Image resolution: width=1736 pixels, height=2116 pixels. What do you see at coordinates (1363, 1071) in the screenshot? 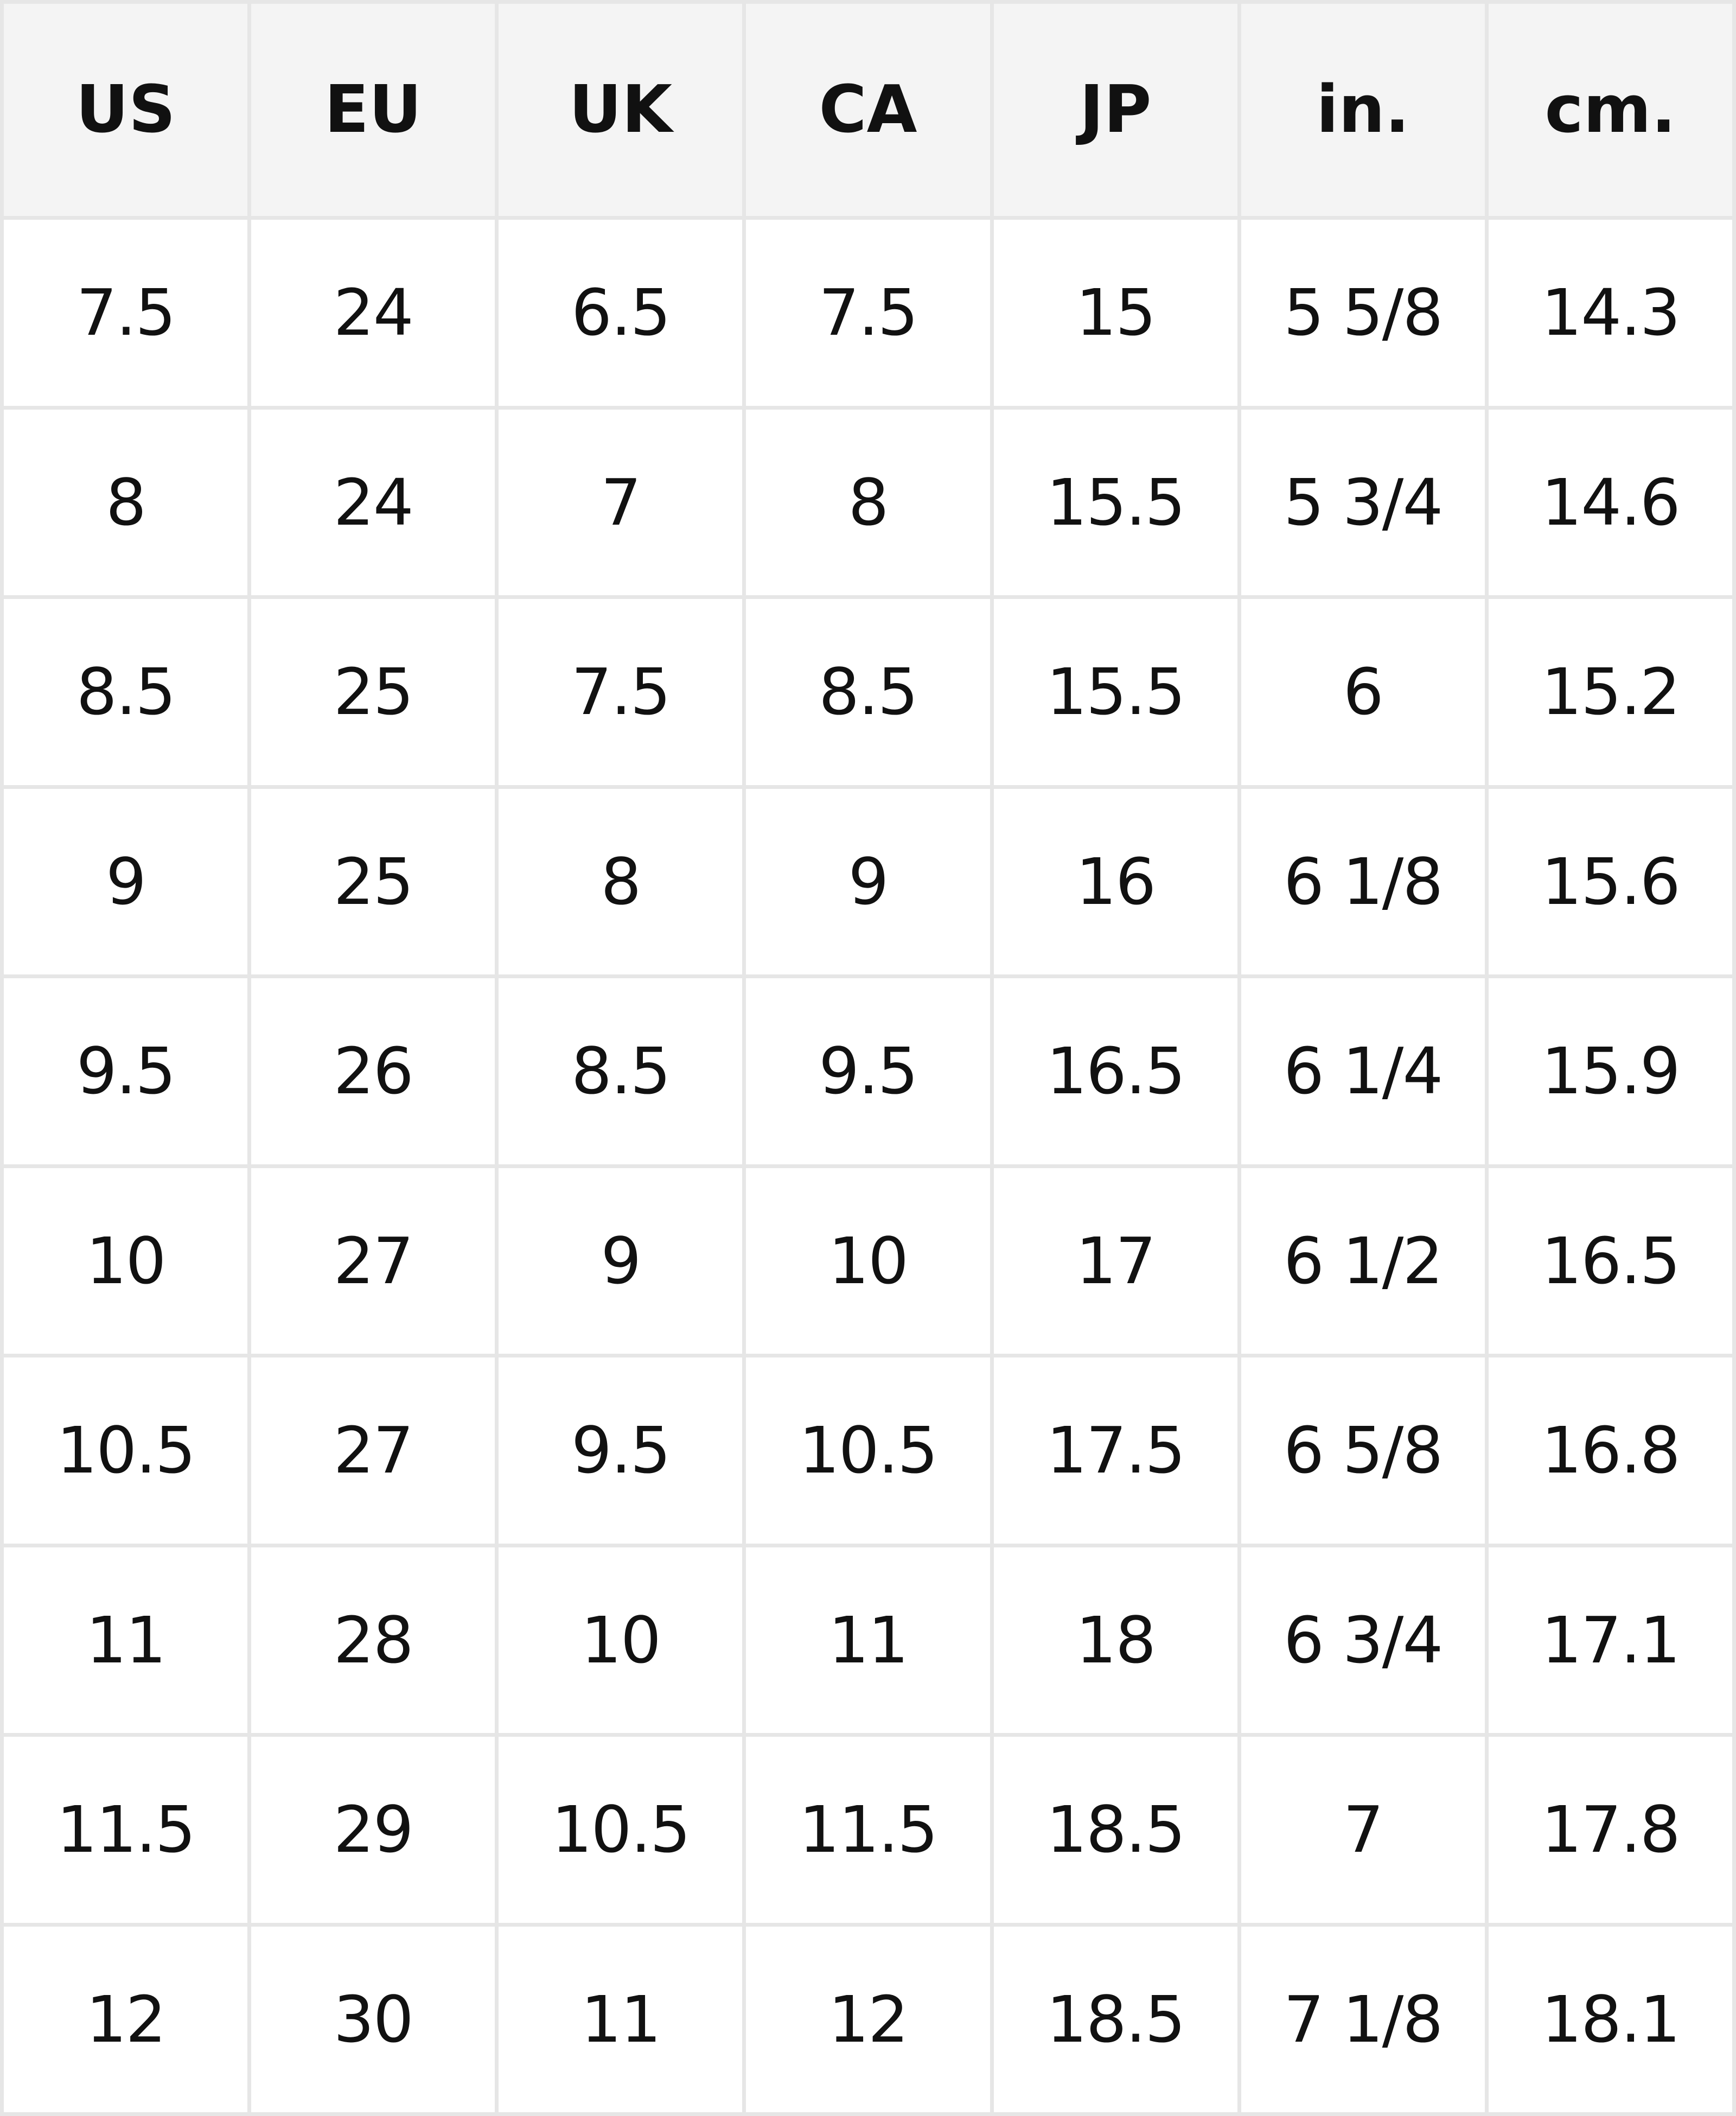
I see `table-cell: 6 1/4` at bounding box center [1363, 1071].